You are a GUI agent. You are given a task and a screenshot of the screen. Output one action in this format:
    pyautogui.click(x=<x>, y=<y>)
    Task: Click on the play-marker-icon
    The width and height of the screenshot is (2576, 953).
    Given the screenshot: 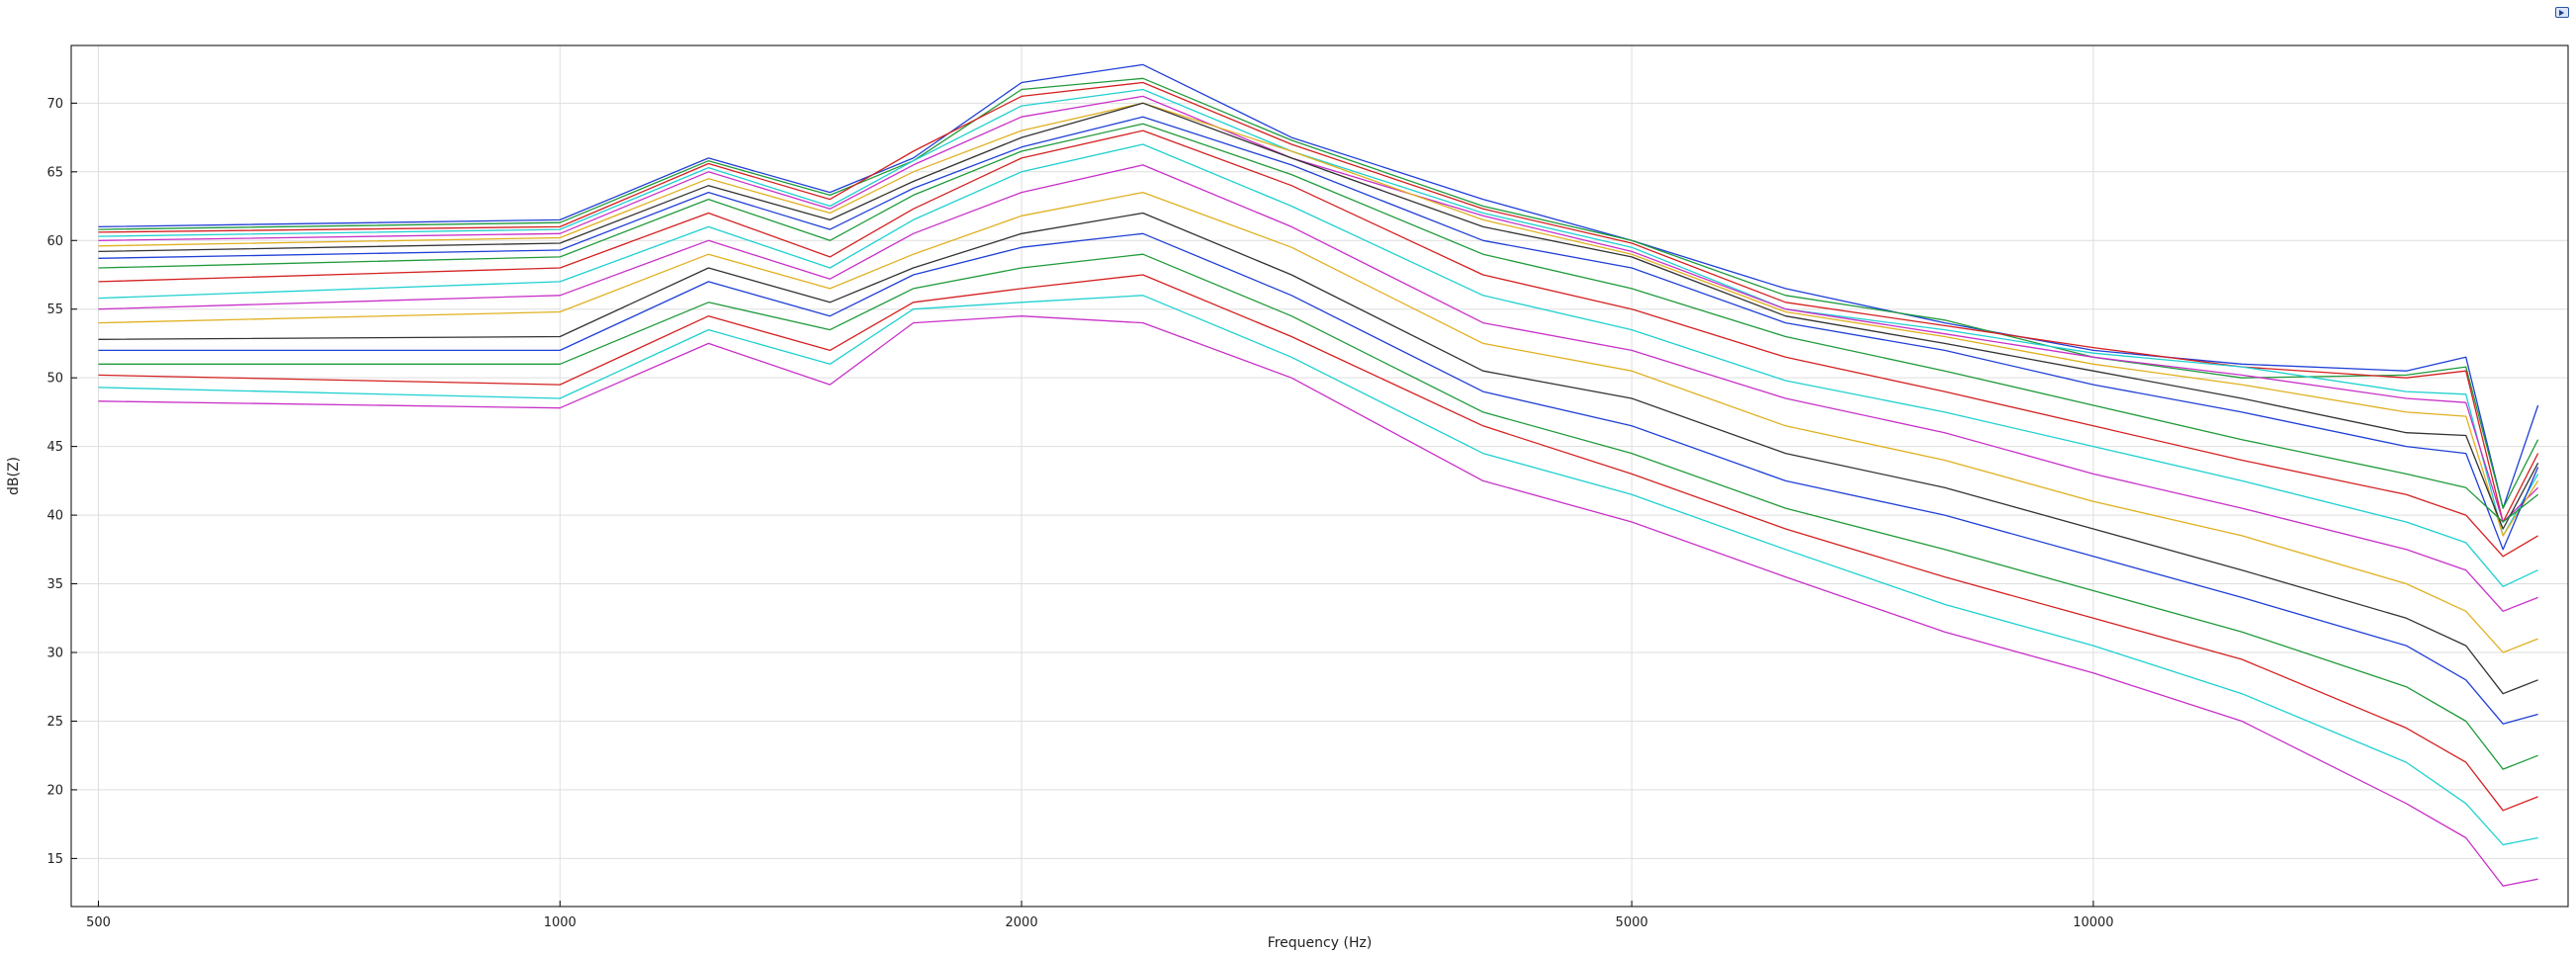 What is the action you would take?
    pyautogui.click(x=2561, y=13)
    